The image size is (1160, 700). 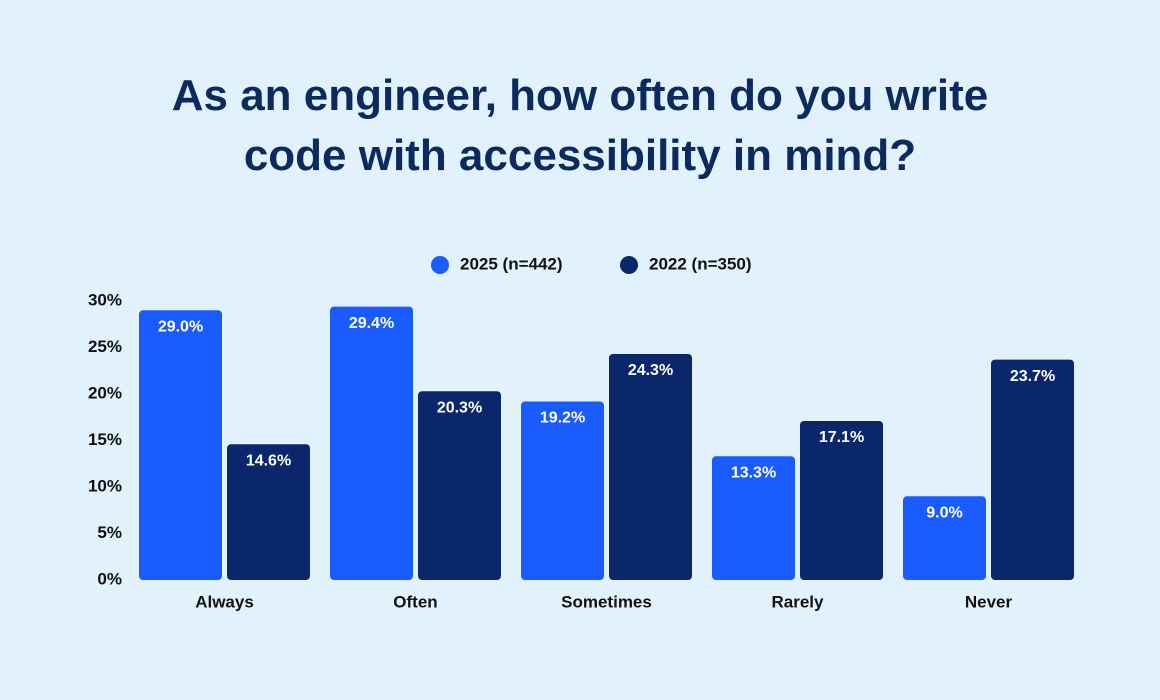 What do you see at coordinates (944, 513) in the screenshot?
I see `value-label: 9.0%` at bounding box center [944, 513].